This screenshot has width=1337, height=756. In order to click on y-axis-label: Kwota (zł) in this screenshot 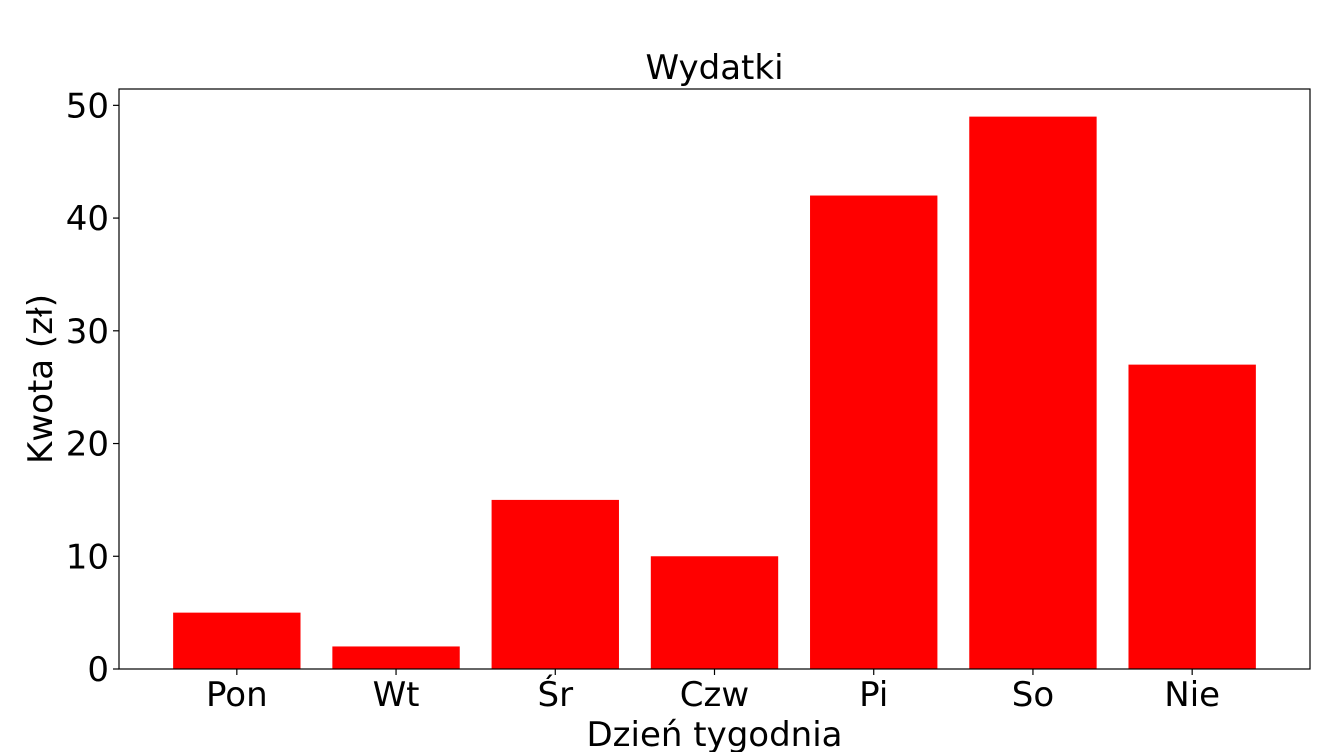, I will do `click(41, 379)`.